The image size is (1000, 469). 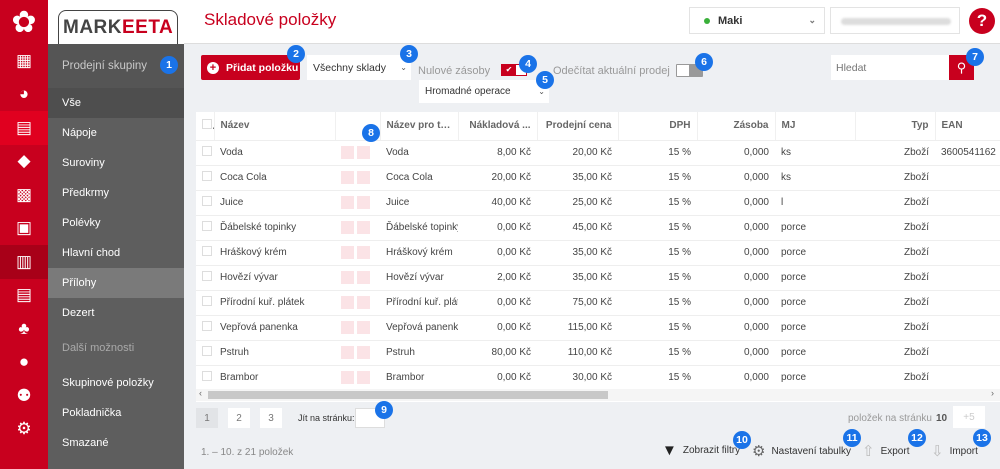 What do you see at coordinates (497, 178) in the screenshot?
I see `table-cell: 20,00 Kč` at bounding box center [497, 178].